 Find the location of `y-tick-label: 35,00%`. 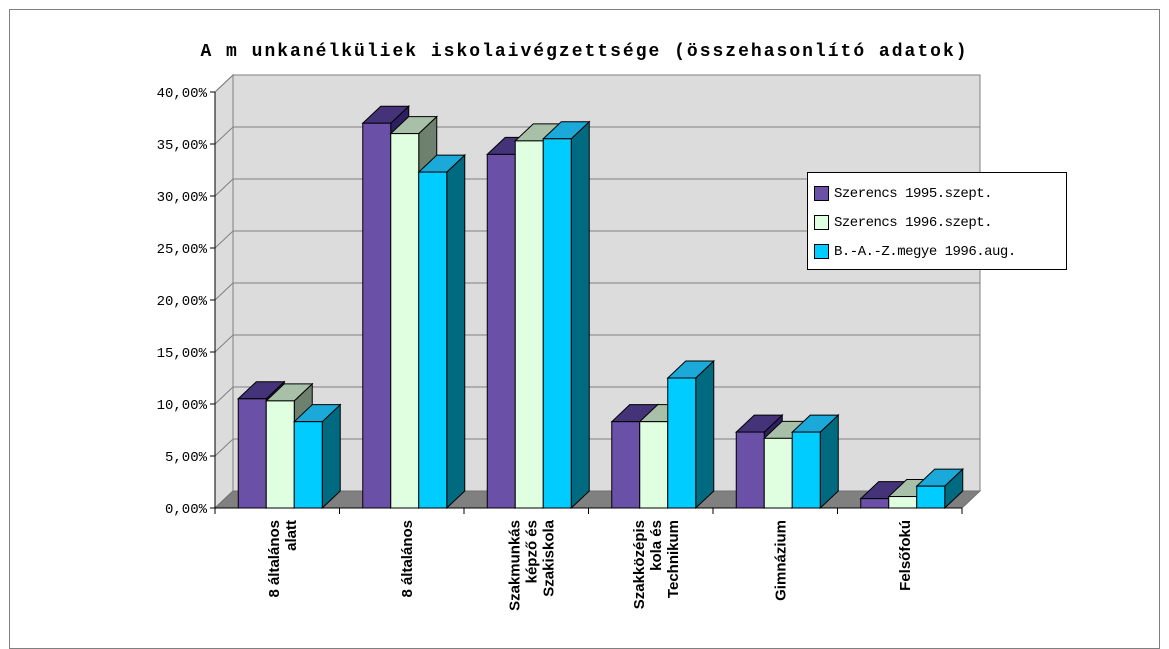

y-tick-label: 35,00% is located at coordinates (182, 146).